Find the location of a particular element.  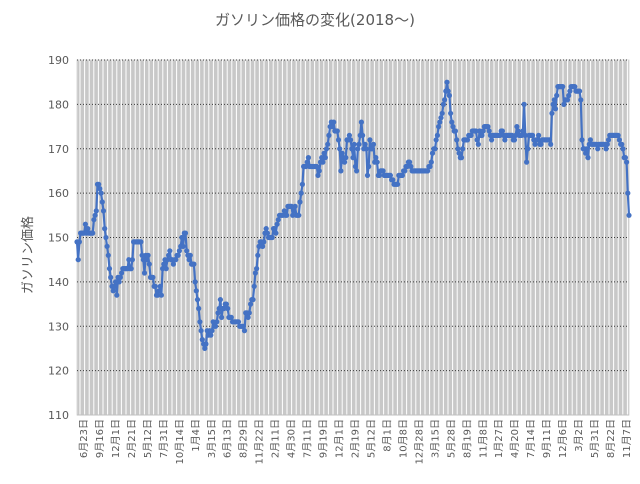

x-tick-label: 4月20日 is located at coordinates (515, 438).